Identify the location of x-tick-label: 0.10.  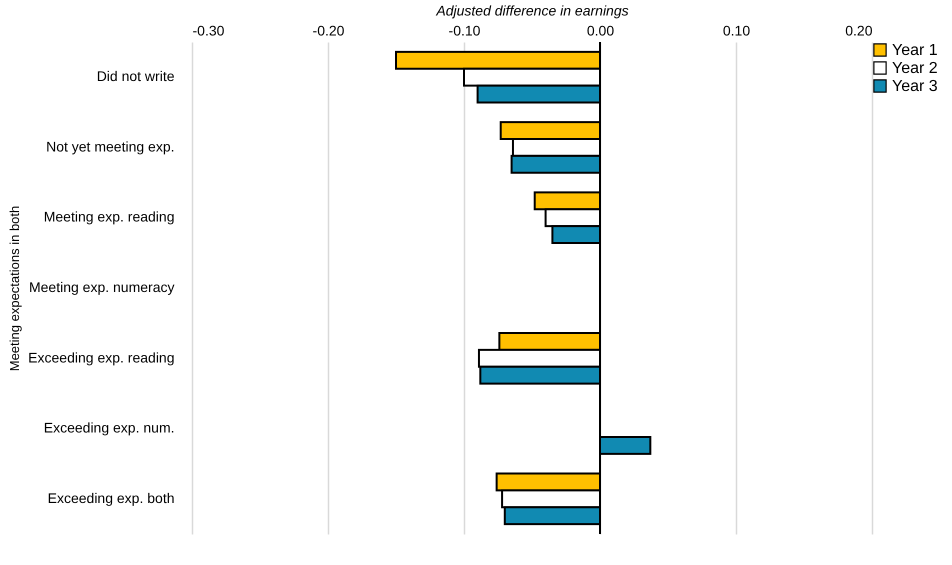
(736, 30).